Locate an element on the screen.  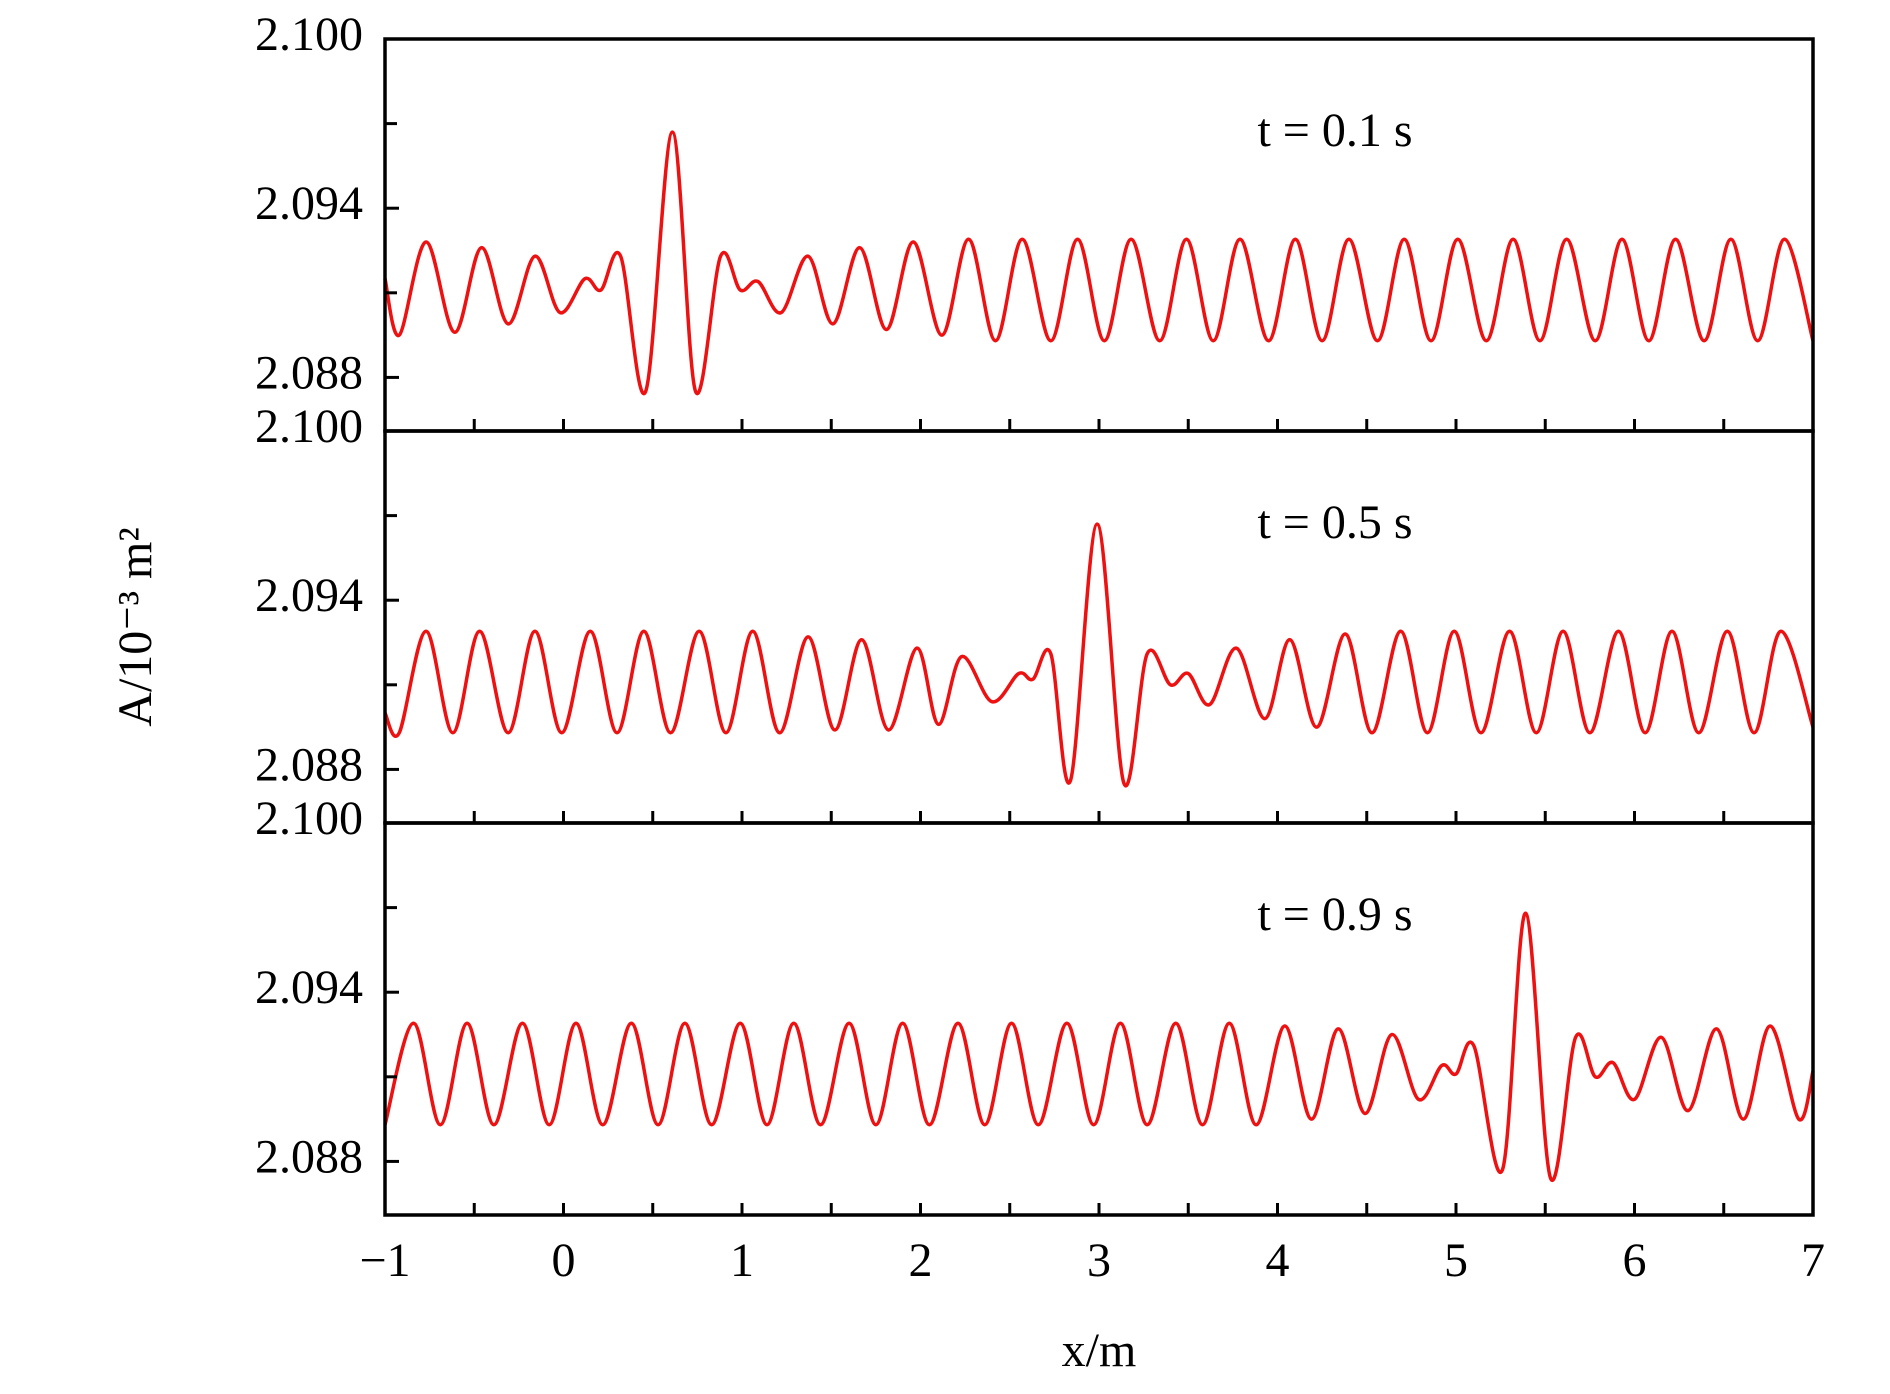
x-tick-label: 5 is located at coordinates (1456, 1260).